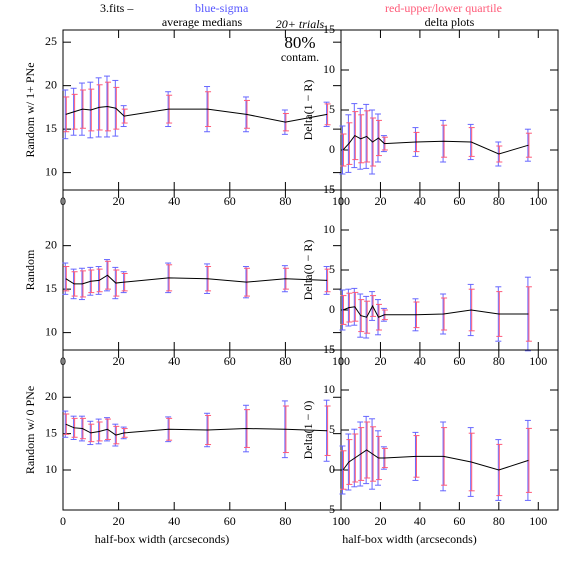 The height and width of the screenshot is (574, 574). Describe the element at coordinates (308, 430) in the screenshot. I see `y-axis-label: Delta(1 − 0)` at that location.